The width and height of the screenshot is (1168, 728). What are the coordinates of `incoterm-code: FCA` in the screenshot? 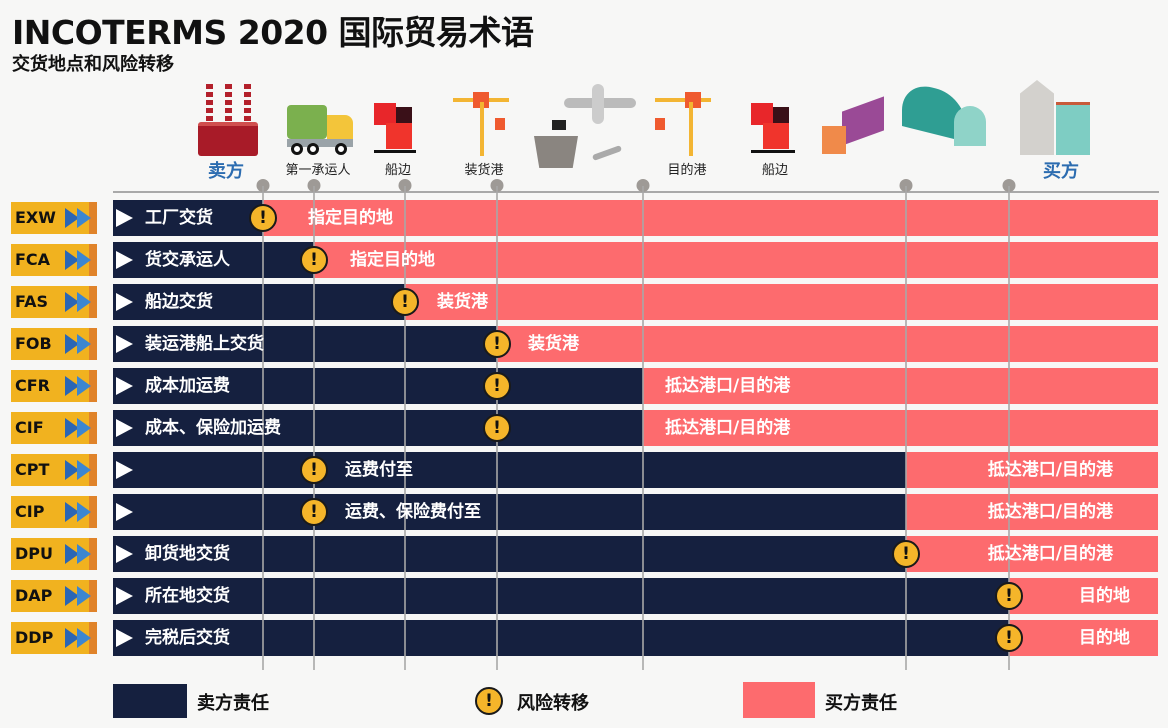 It's located at (54, 260).